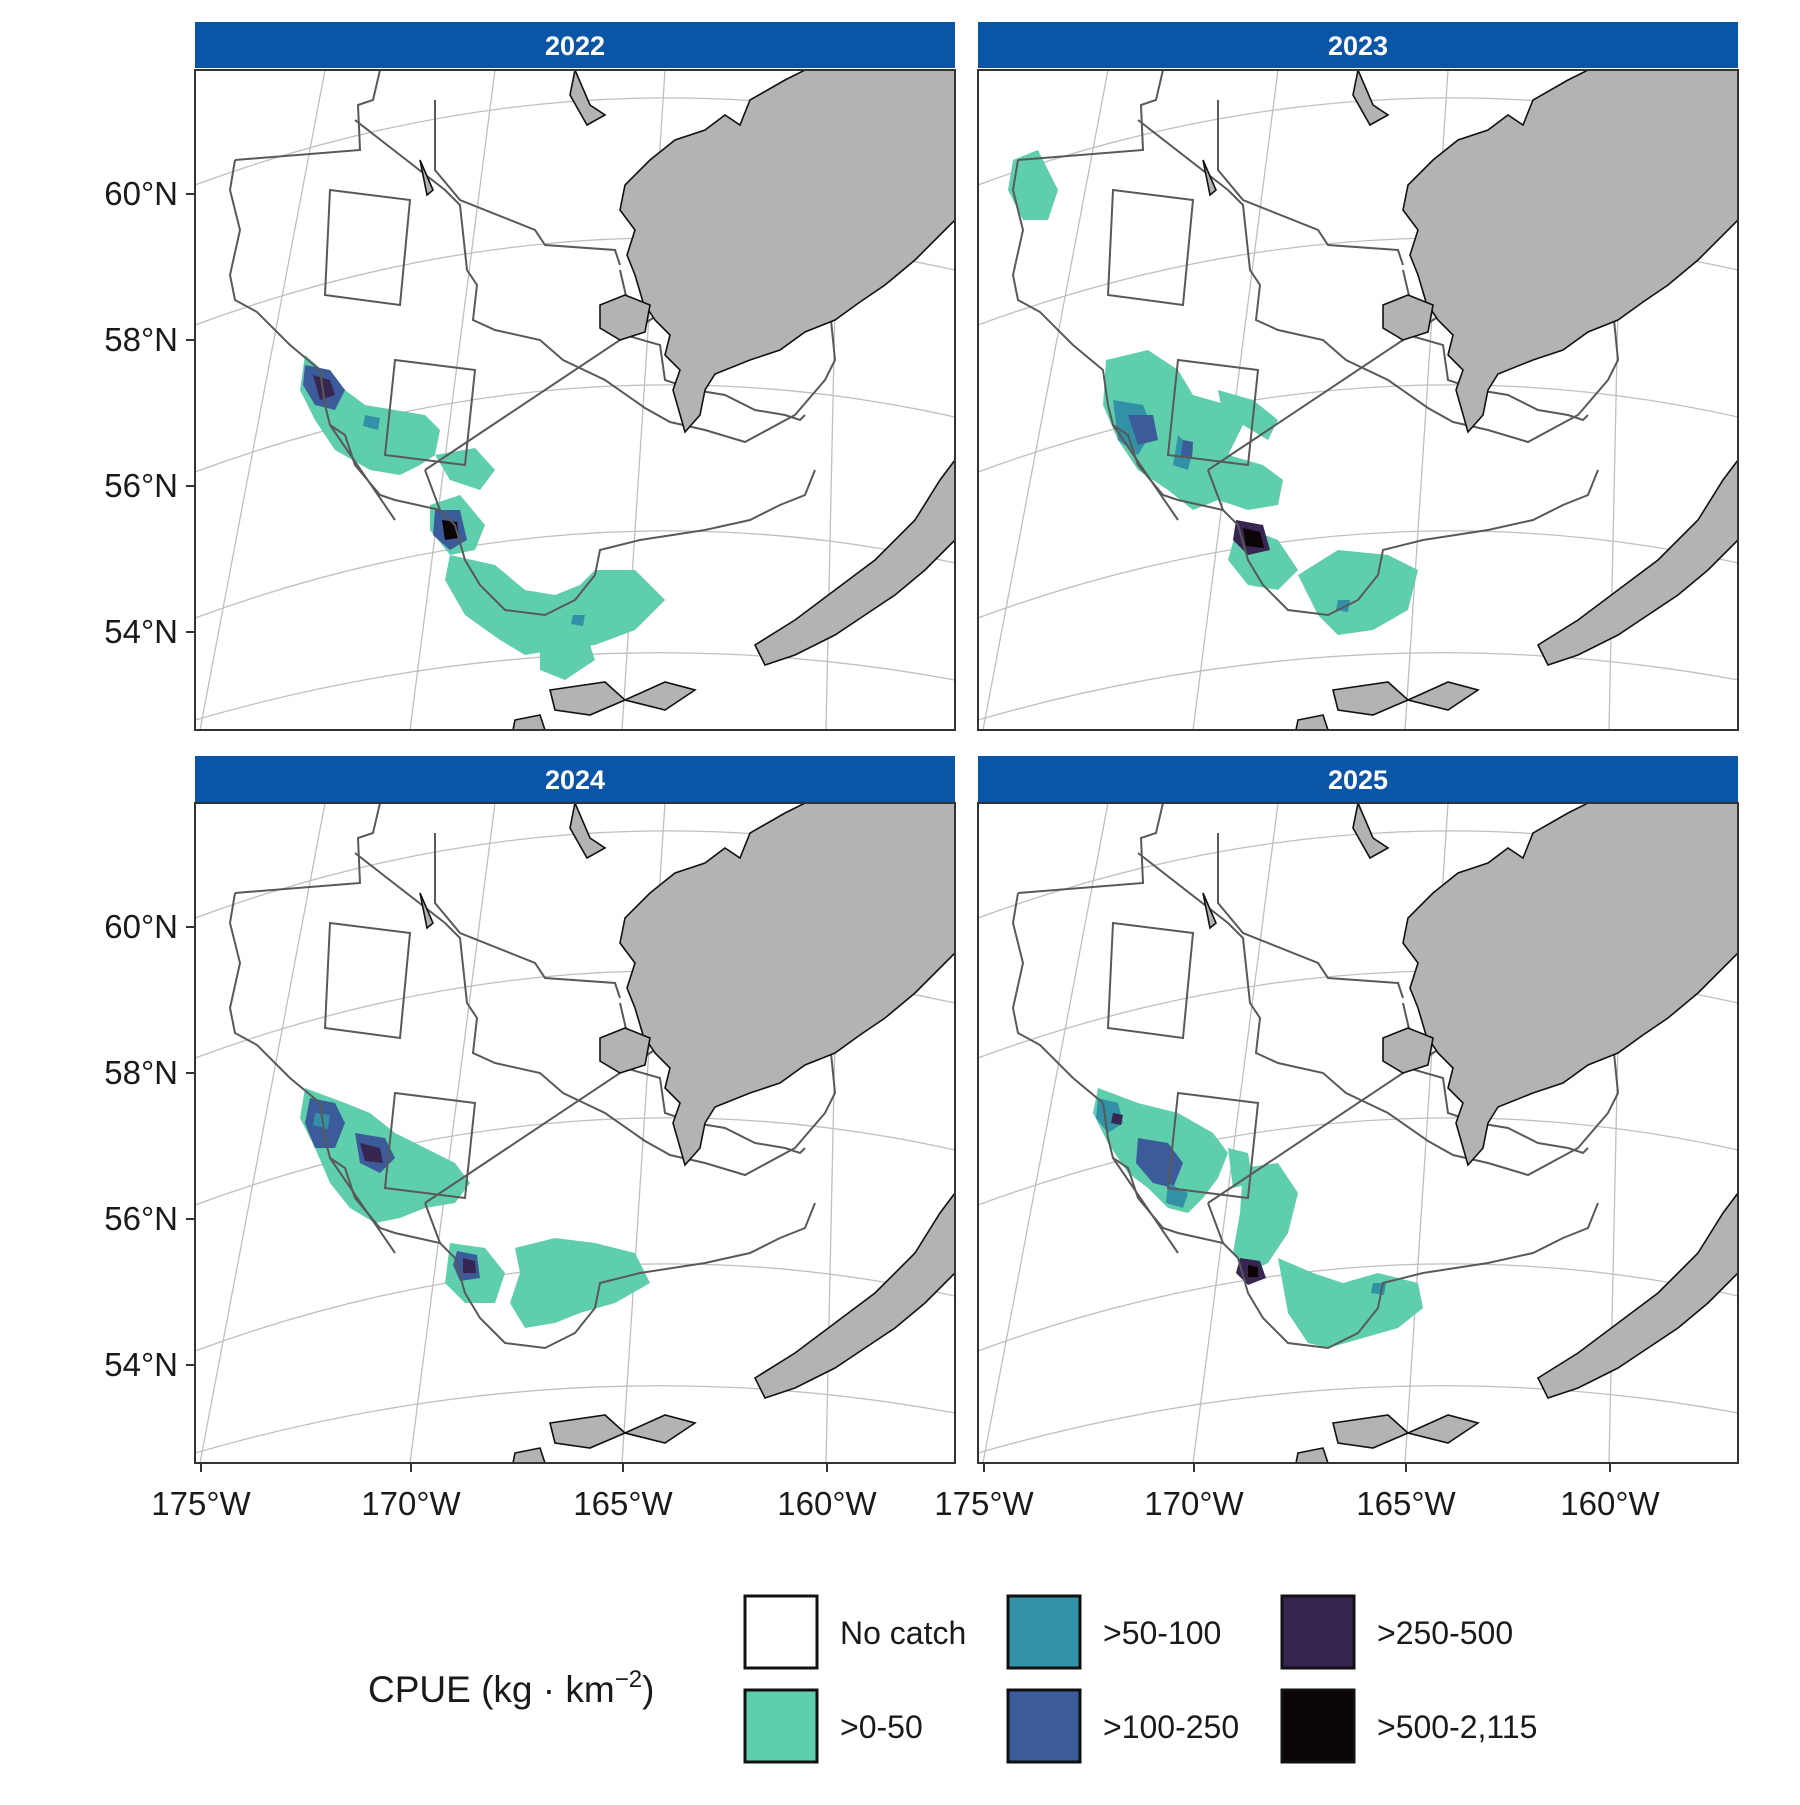 The height and width of the screenshot is (1805, 1800). Describe the element at coordinates (623, 1503) in the screenshot. I see `lon-label-165-left: 165°W` at that location.